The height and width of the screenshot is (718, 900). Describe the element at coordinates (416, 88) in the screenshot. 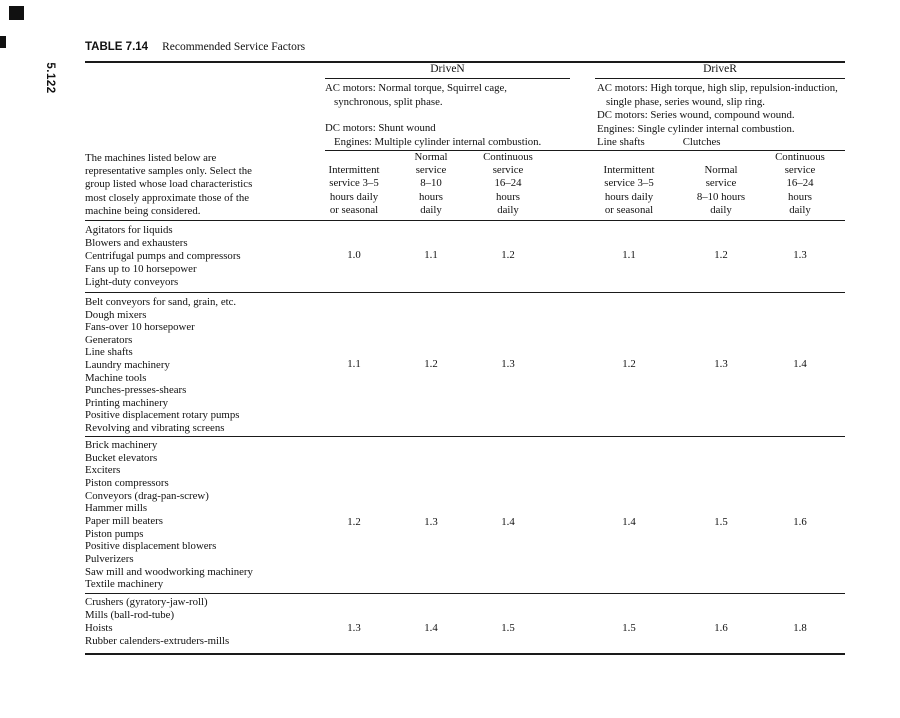

I see `description-line: AC motors: Normal torque, Squirrel cage,` at that location.